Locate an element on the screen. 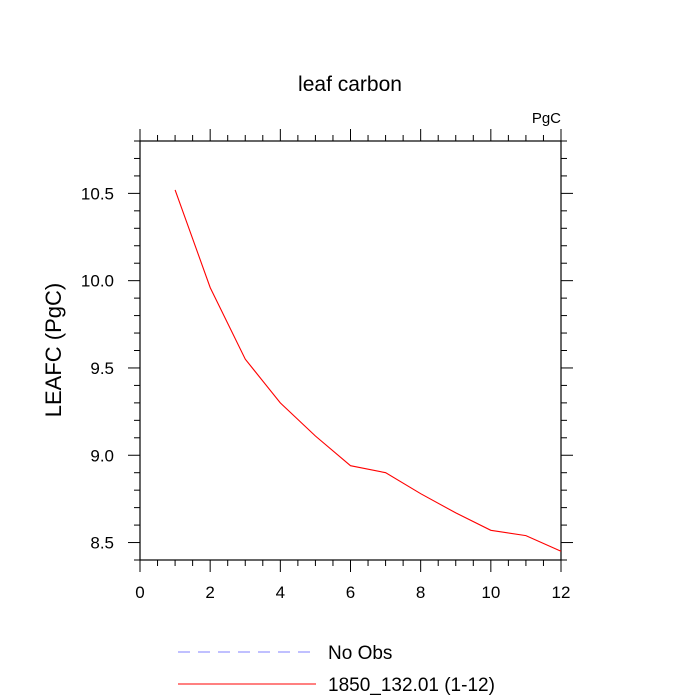 This screenshot has height=700, width=700. x-tick-label: 10 is located at coordinates (490, 592).